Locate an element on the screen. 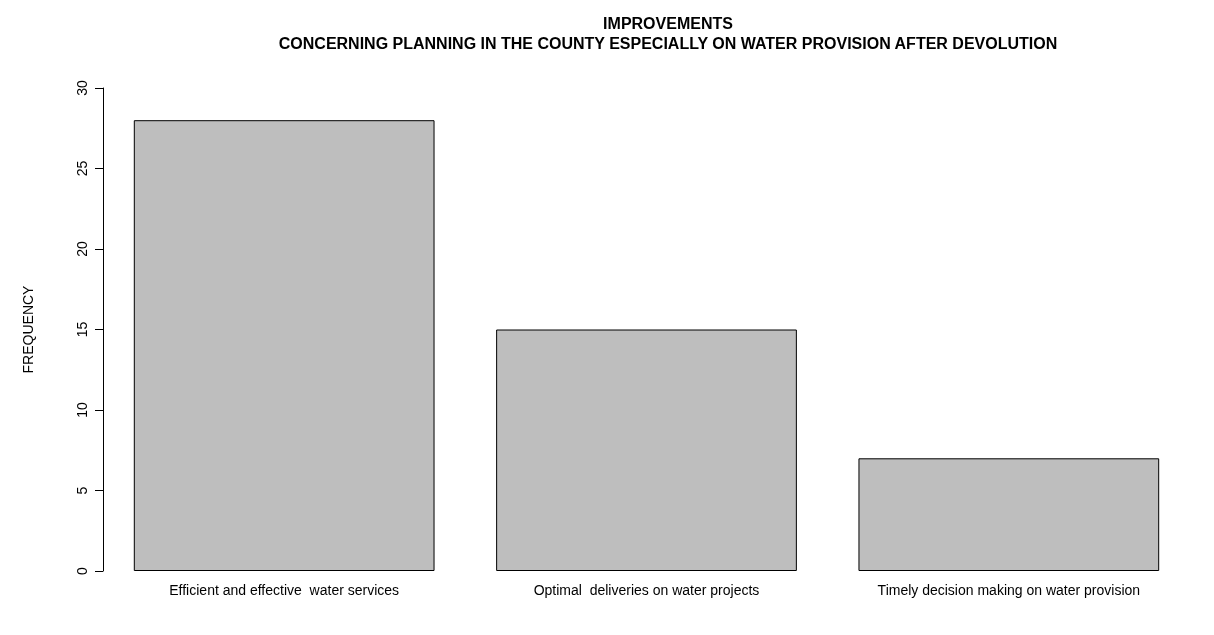 This screenshot has width=1214, height=635. y-tick-label: 20 is located at coordinates (82, 249).